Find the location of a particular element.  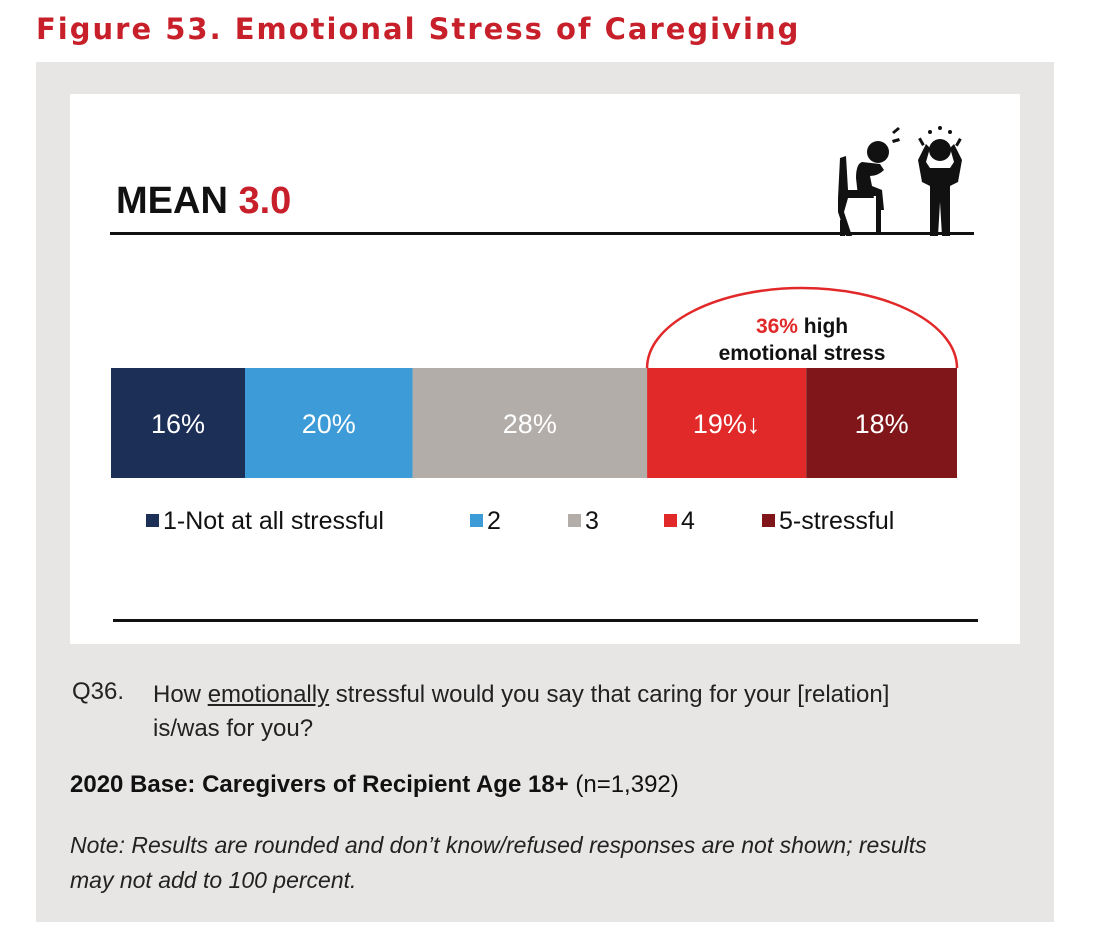

bar-label-4: 19%↓ is located at coordinates (727, 424).